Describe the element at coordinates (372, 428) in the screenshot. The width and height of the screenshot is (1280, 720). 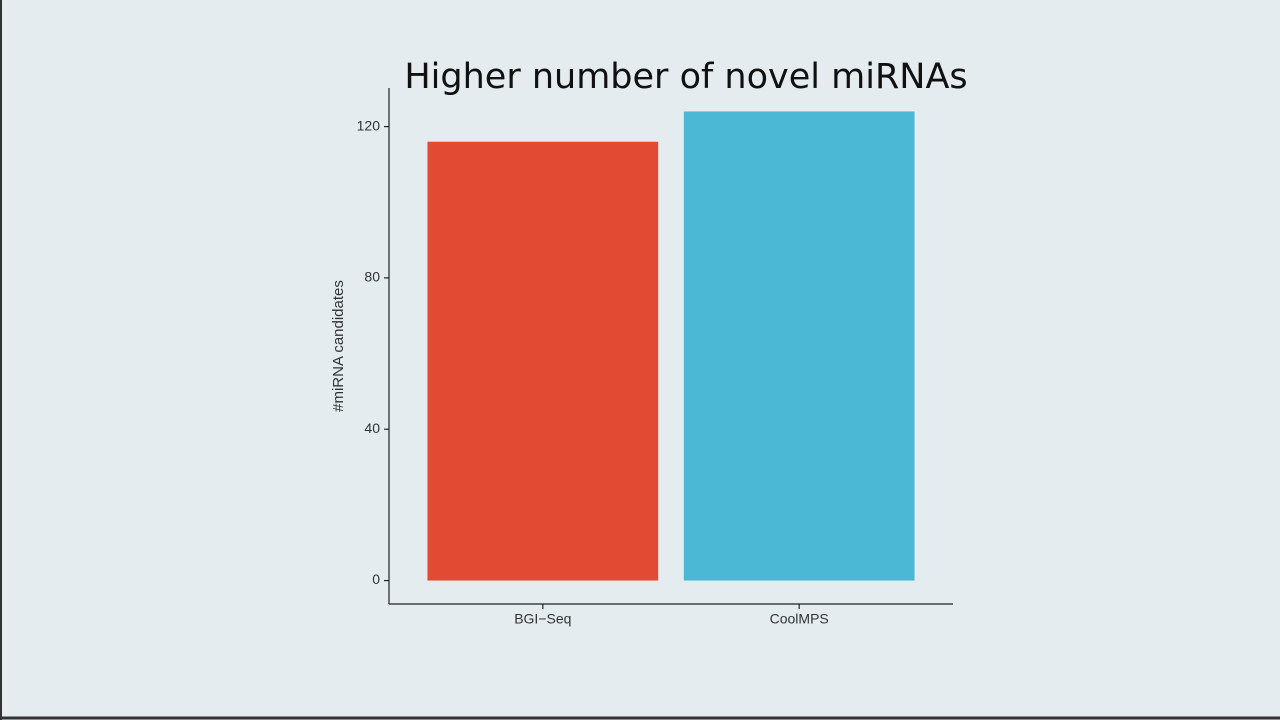
I see `y-tick-label: 40` at that location.